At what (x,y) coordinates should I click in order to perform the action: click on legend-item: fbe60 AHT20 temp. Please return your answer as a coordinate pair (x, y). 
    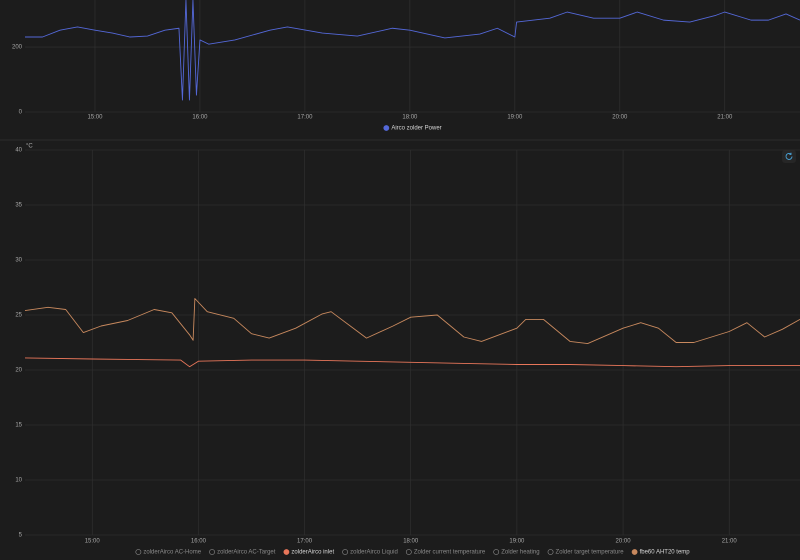
    Looking at the image, I should click on (661, 552).